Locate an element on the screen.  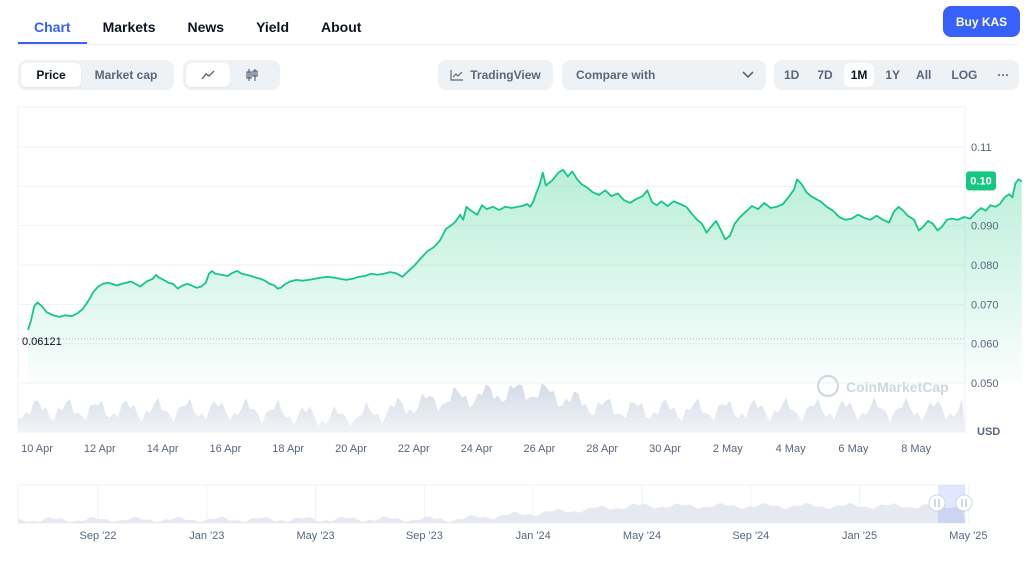
tradingview-button: TradingView is located at coordinates (495, 75).